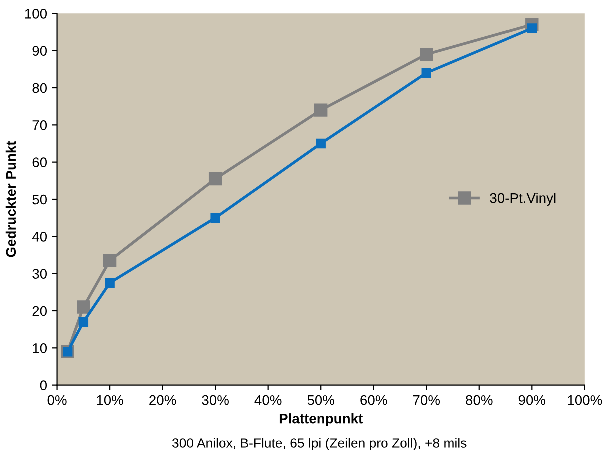 The image size is (603, 456). What do you see at coordinates (40, 125) in the screenshot?
I see `y-tick-label: 70` at bounding box center [40, 125].